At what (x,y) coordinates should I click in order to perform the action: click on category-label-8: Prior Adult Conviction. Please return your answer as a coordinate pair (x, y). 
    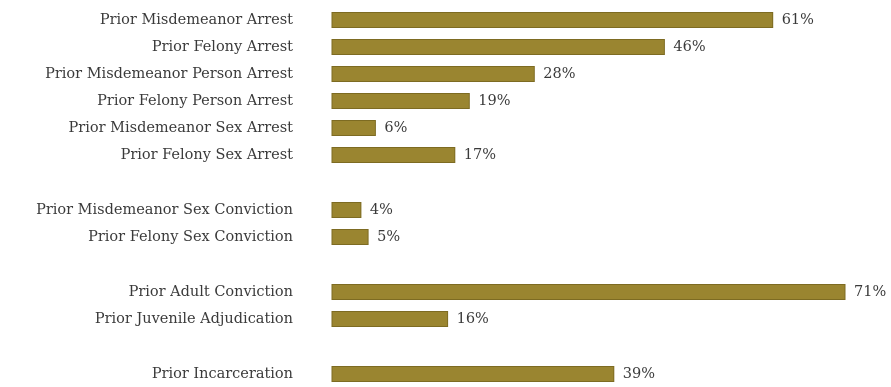
    Looking at the image, I should click on (211, 292).